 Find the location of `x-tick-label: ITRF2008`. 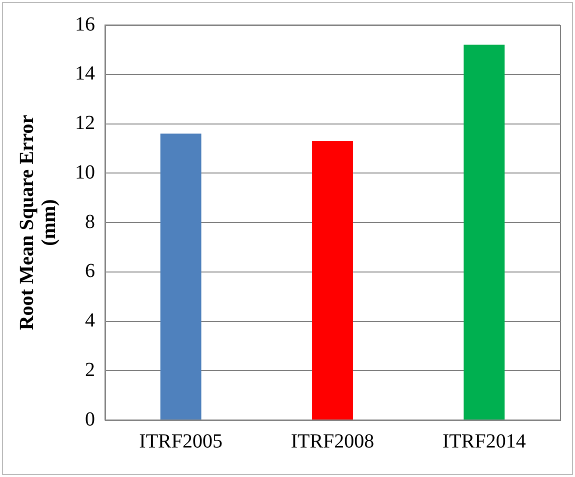

x-tick-label: ITRF2008 is located at coordinates (332, 441).